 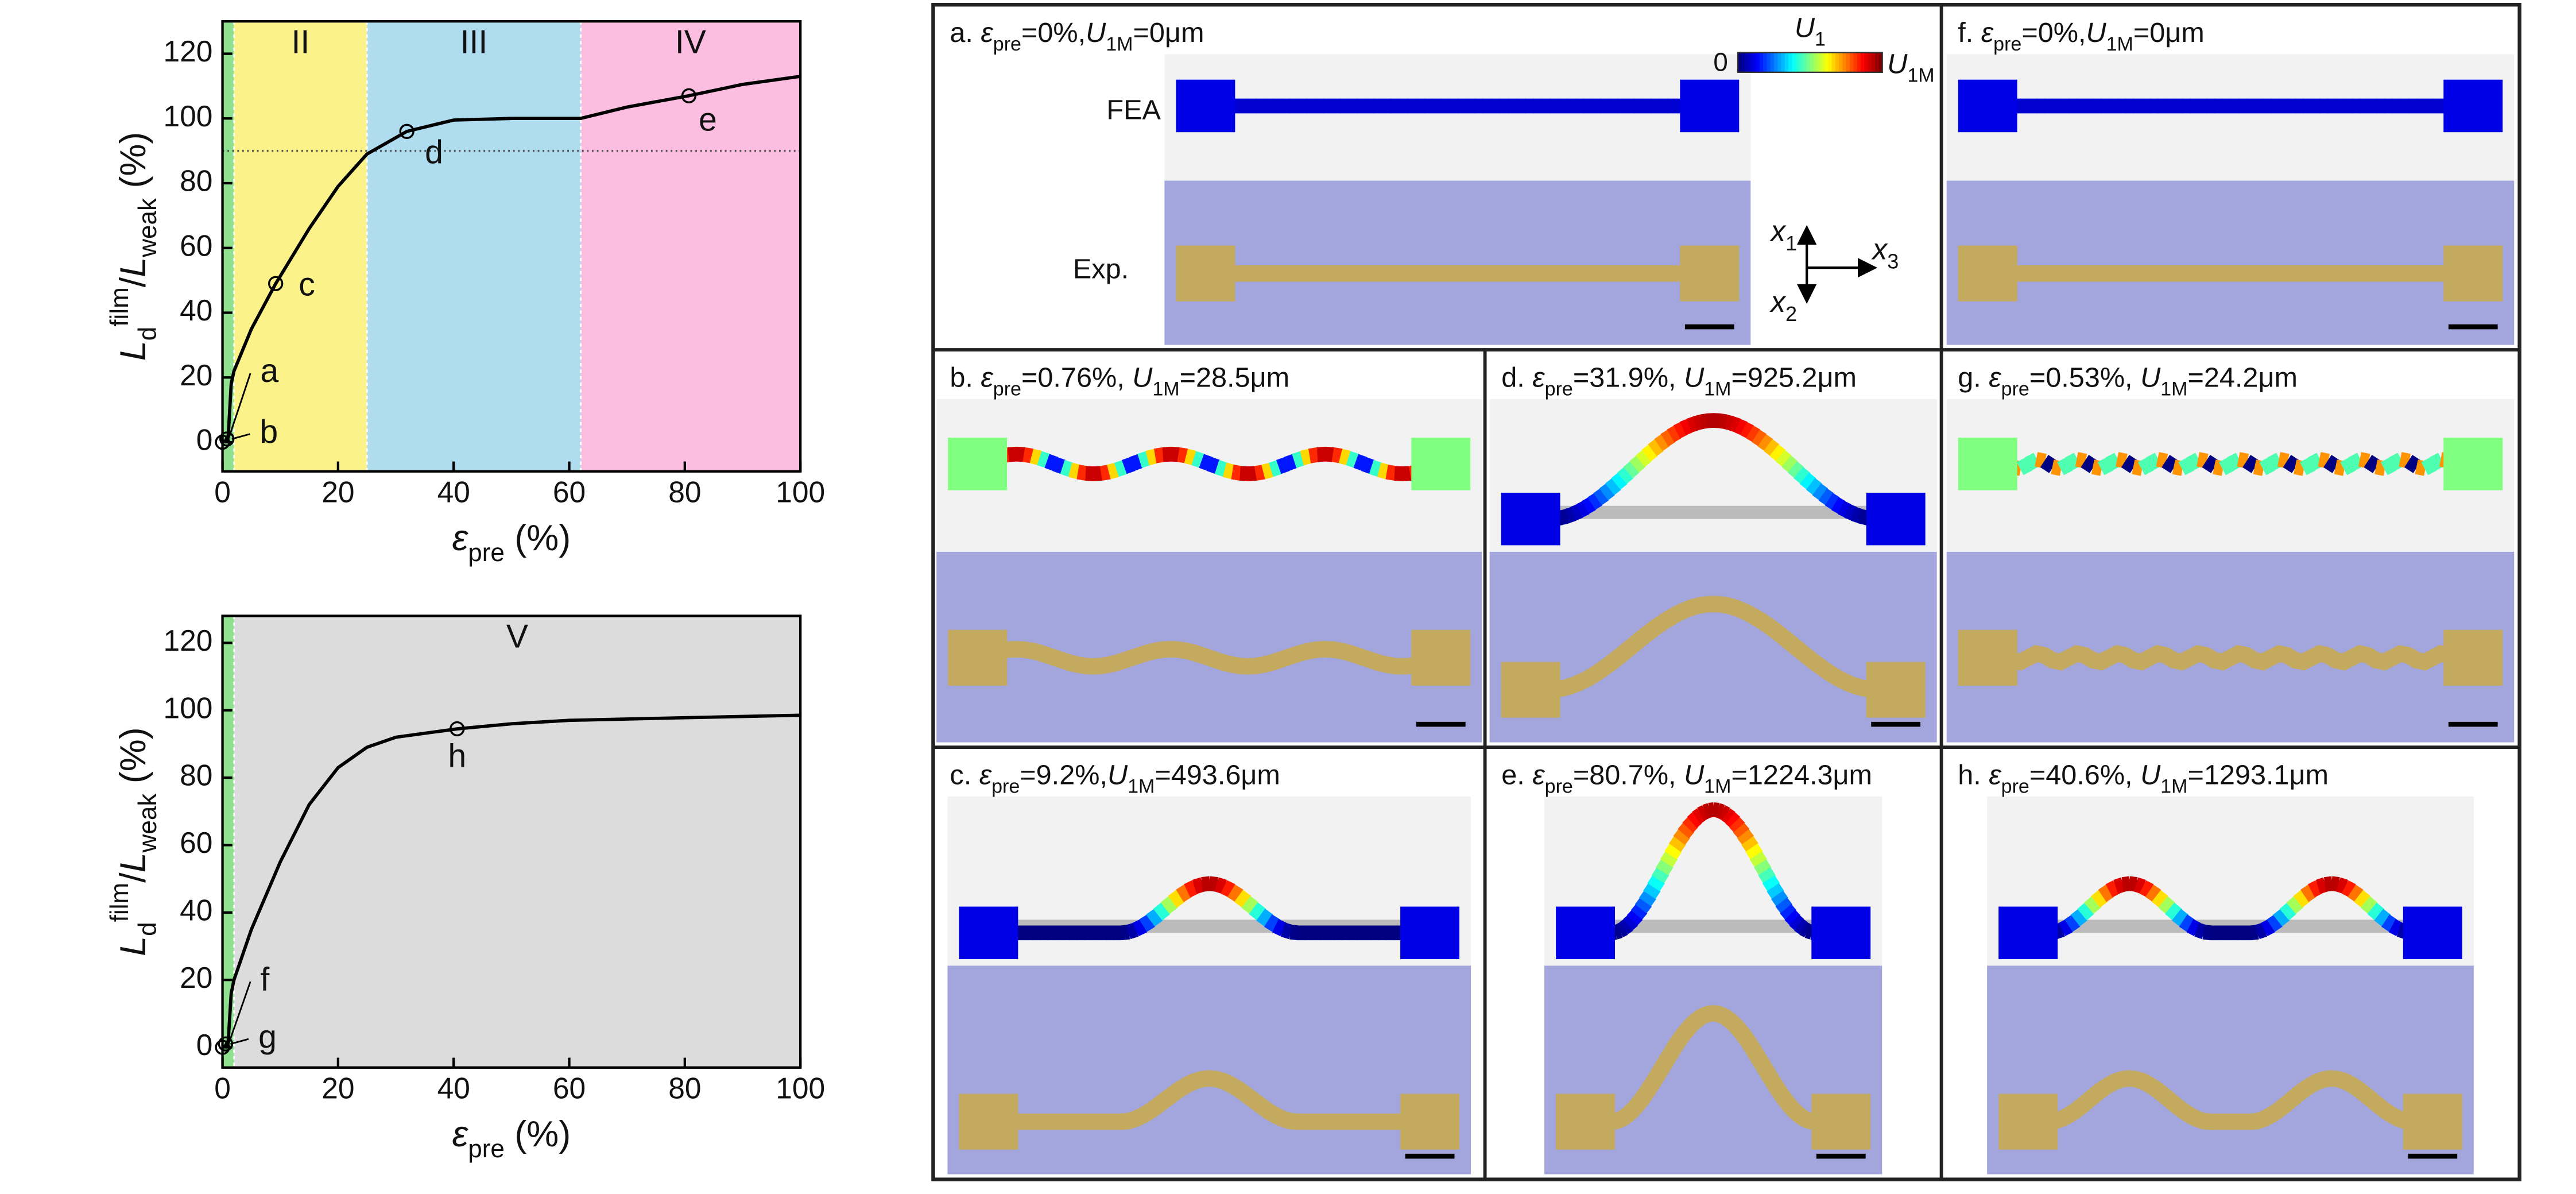 What do you see at coordinates (267, 1036) in the screenshot?
I see `marker-label: g` at bounding box center [267, 1036].